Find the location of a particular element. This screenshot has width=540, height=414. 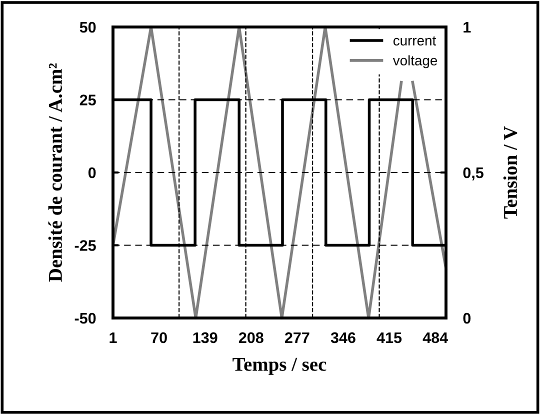

y-tick-label: 25 is located at coordinates (88, 100).